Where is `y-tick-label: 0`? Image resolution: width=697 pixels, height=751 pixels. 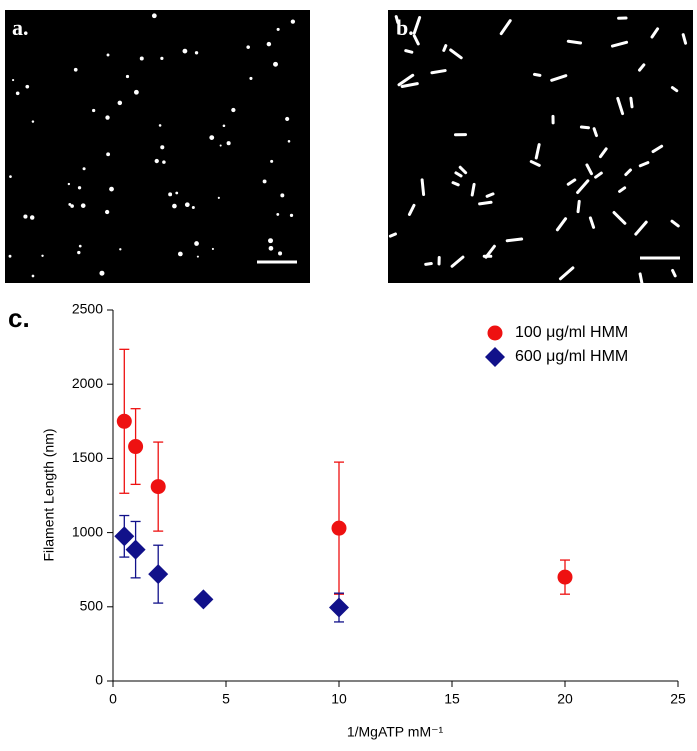
y-tick-label: 0 is located at coordinates (99, 680).